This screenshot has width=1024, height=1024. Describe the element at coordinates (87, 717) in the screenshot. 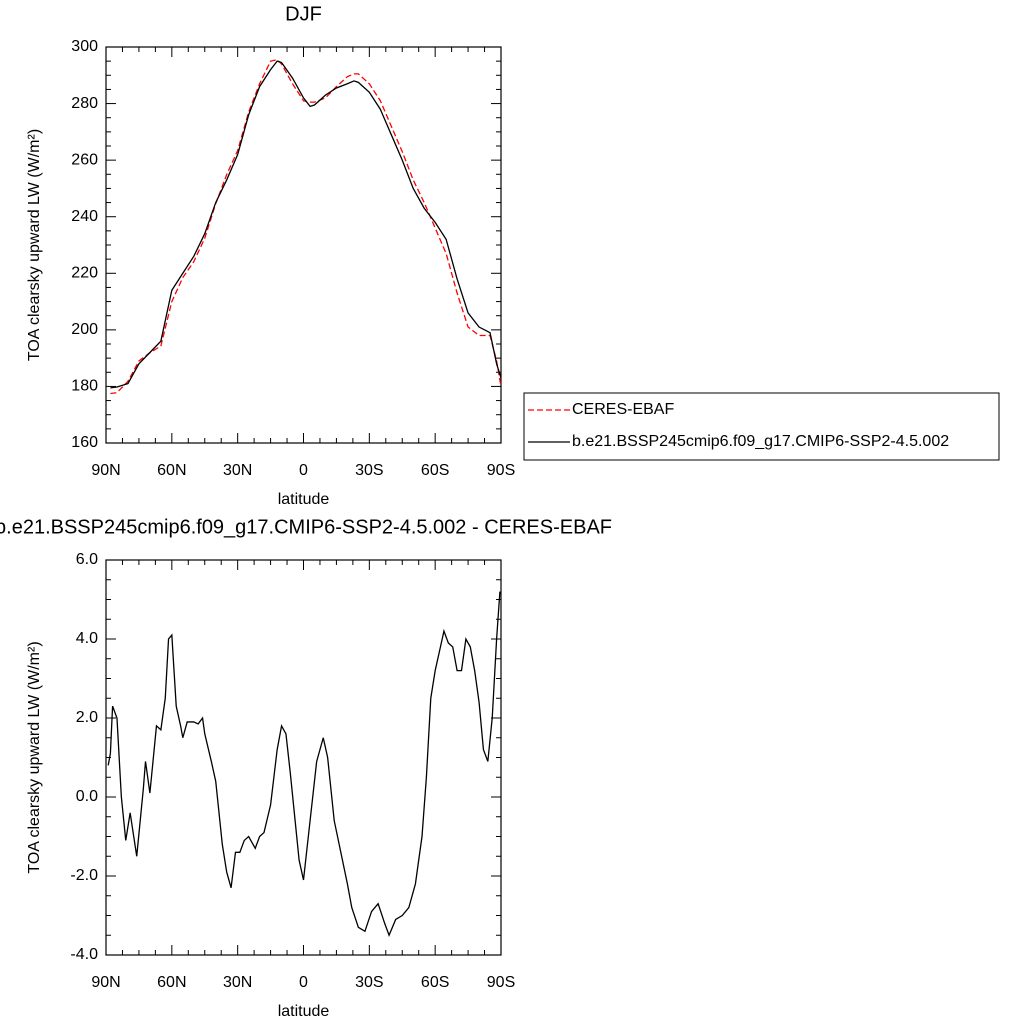

I see `y-tick-label: 2.0` at that location.